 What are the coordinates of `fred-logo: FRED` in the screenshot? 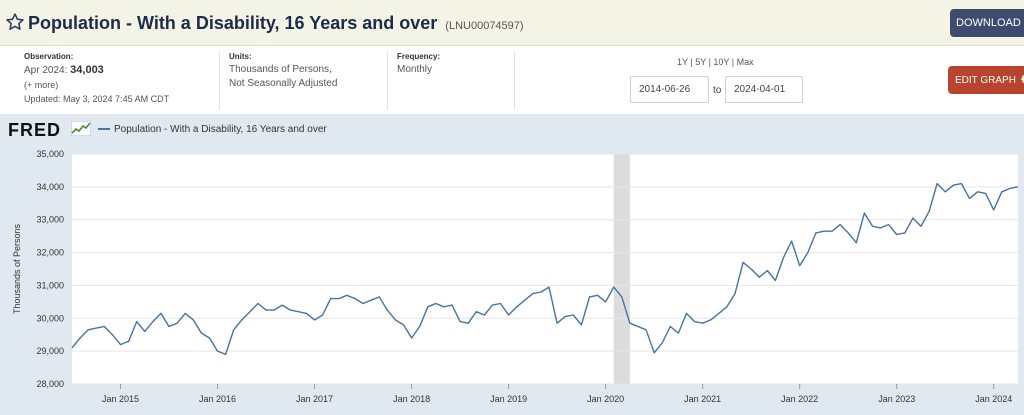 It's located at (34, 130).